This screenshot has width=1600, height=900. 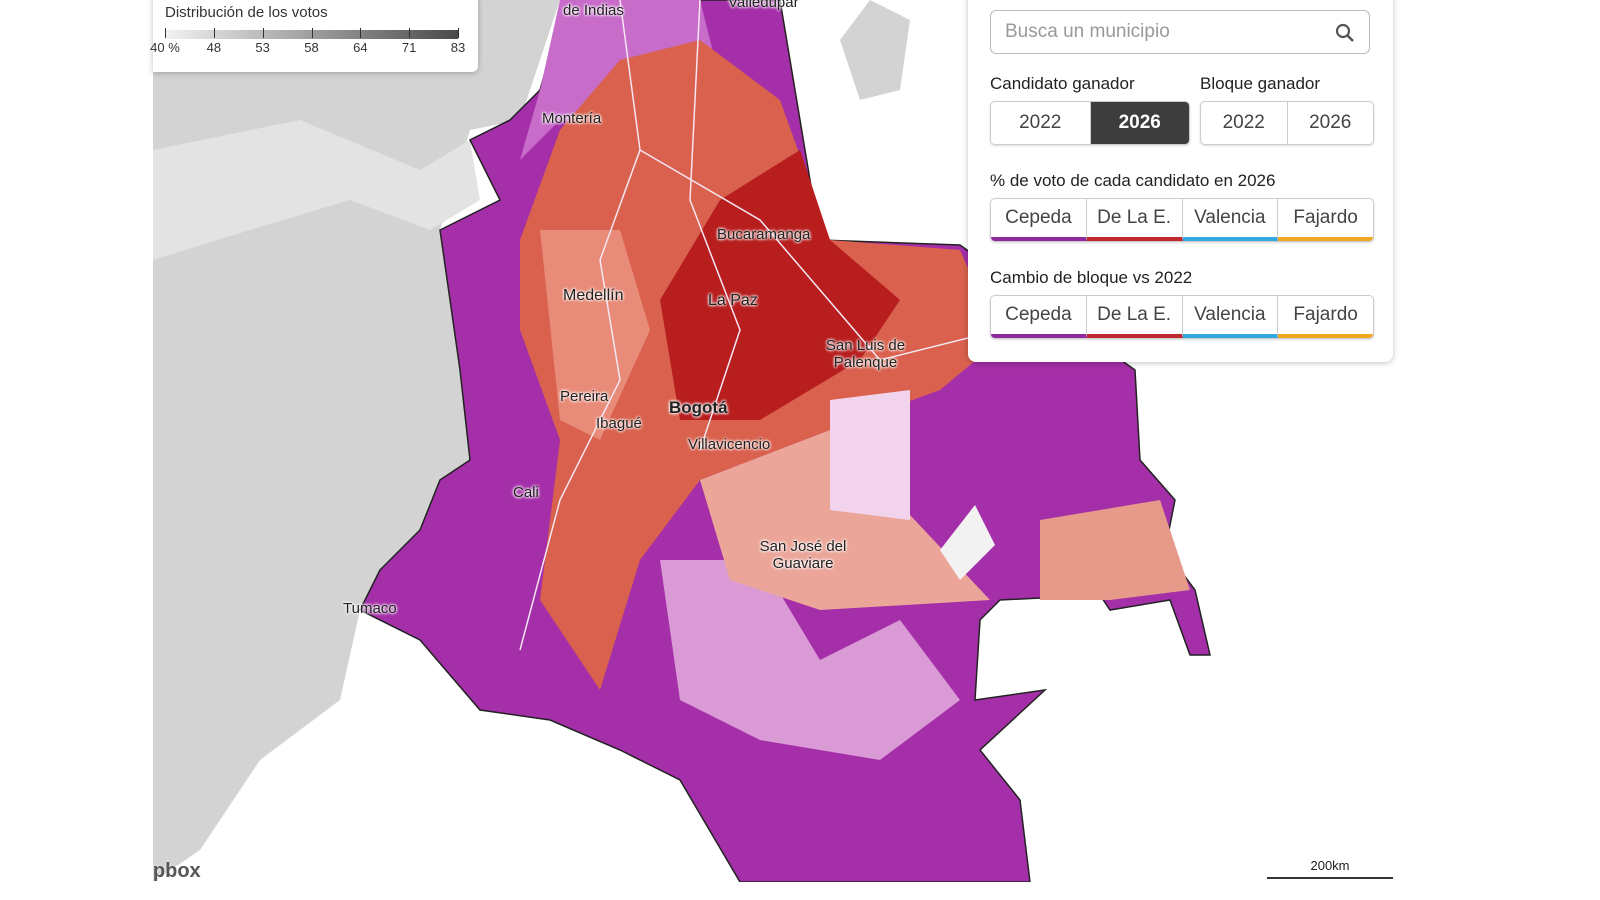 What do you see at coordinates (1087, 31) in the screenshot?
I see `search-placeholder: Busca un municipio` at bounding box center [1087, 31].